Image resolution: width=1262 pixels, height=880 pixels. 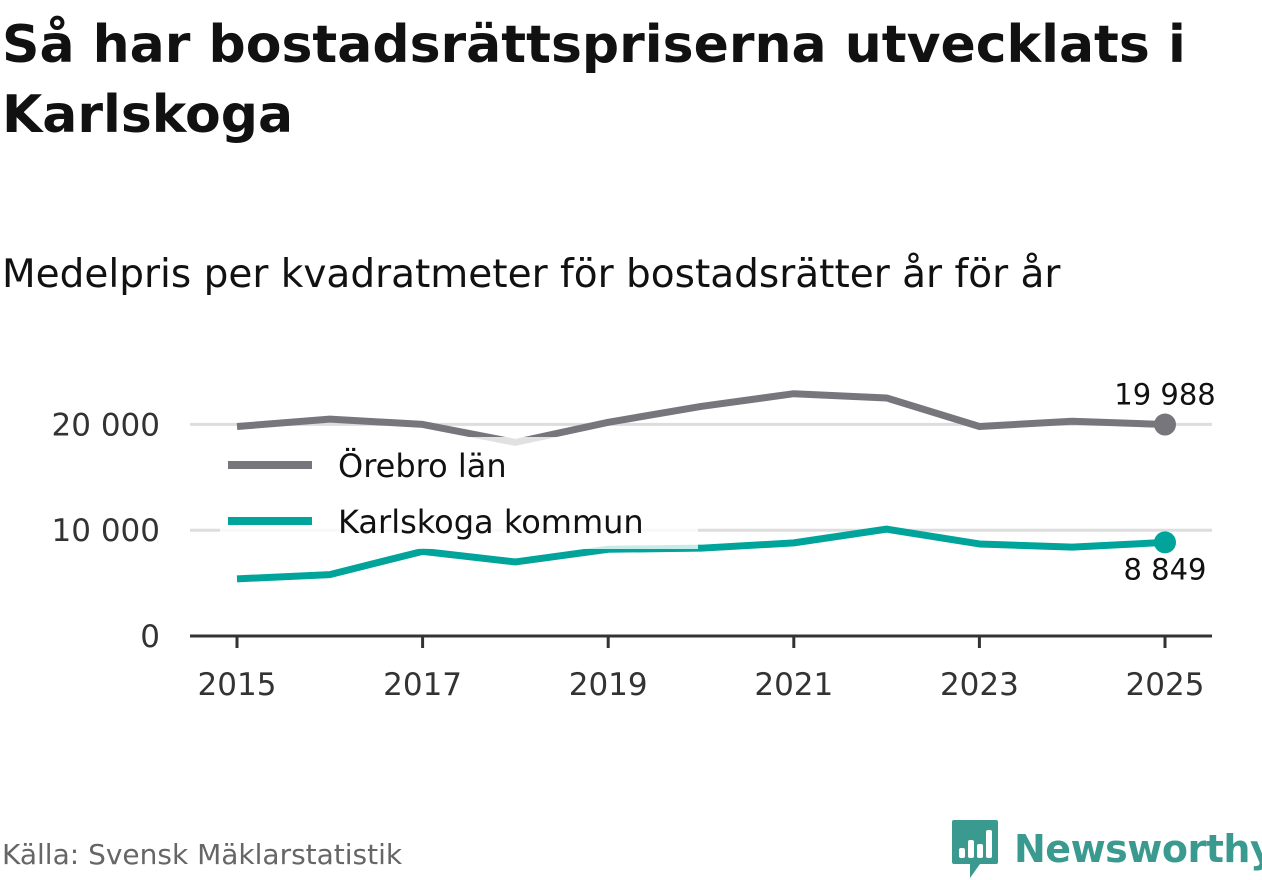 I want to click on source-note: Källa: Svensk Mäklarstatistik, so click(x=202, y=854).